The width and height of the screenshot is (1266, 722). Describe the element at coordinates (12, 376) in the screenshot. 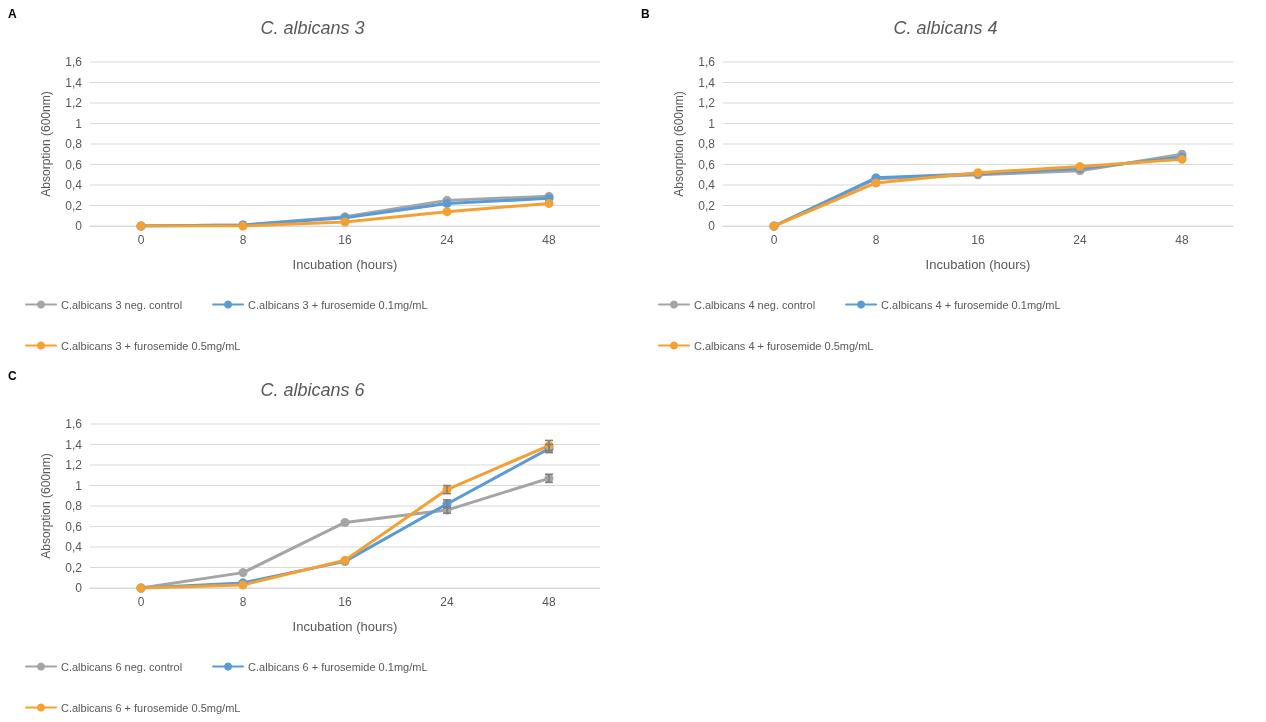

I see `text: C` at that location.